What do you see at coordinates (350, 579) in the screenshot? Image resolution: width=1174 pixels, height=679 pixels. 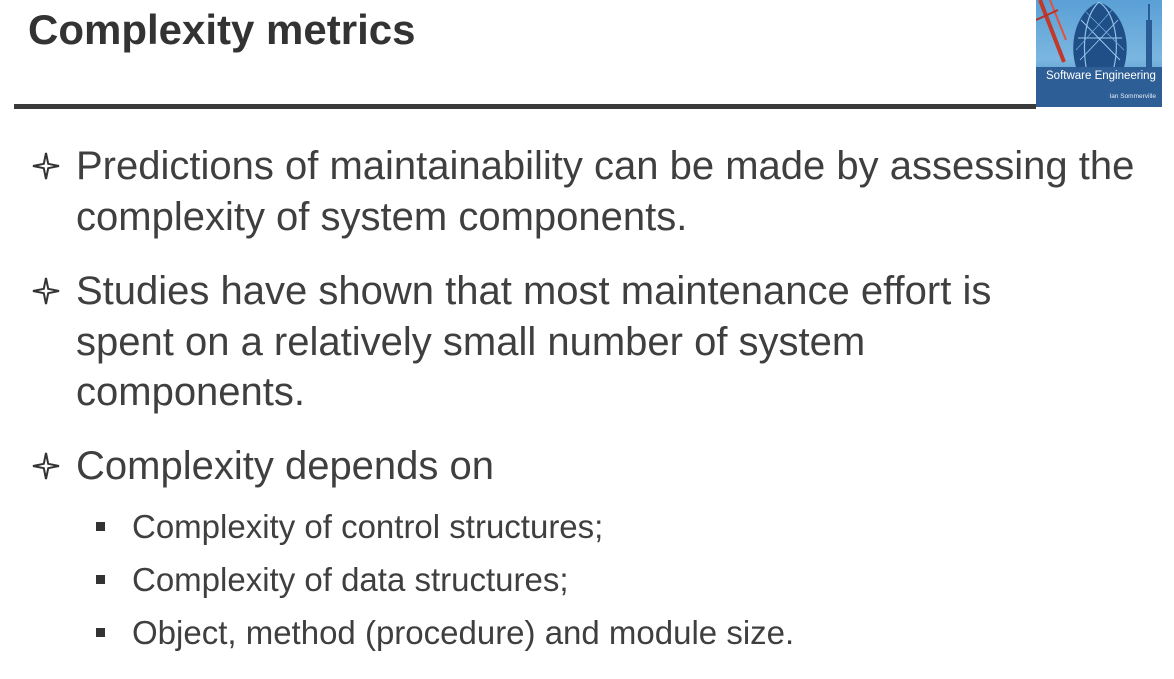 I see `sub-bullet-text: Complexity of data structures;` at bounding box center [350, 579].